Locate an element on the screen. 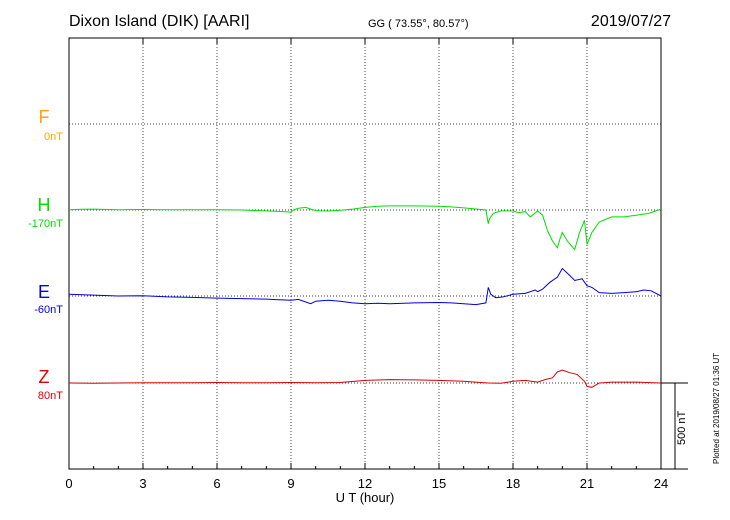 This screenshot has height=520, width=730. component-label-f: F is located at coordinates (44, 117).